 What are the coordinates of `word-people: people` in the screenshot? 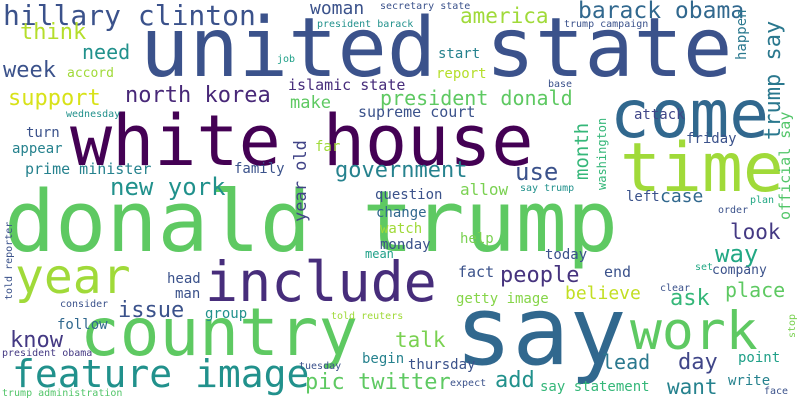 It's located at (540, 275).